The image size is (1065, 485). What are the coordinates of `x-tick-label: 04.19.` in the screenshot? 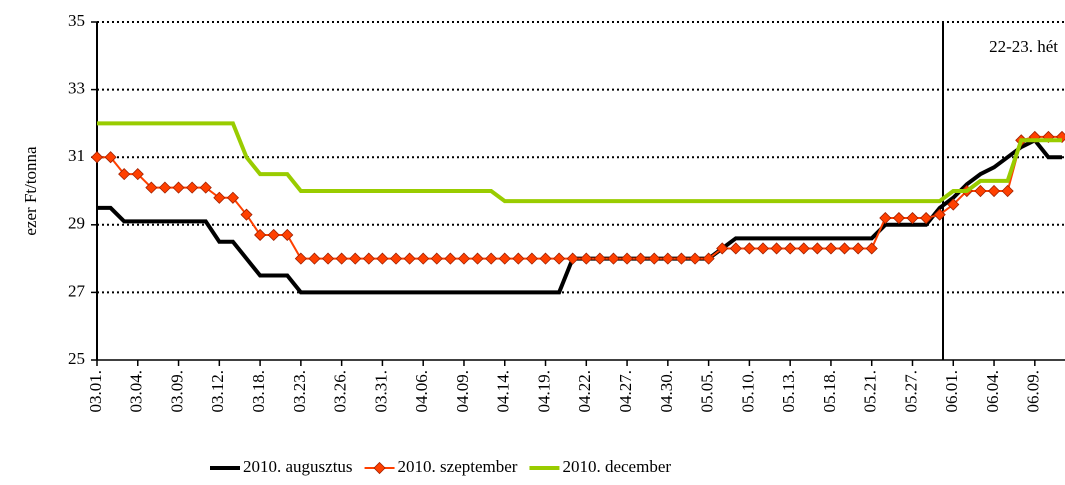 It's located at (543, 391).